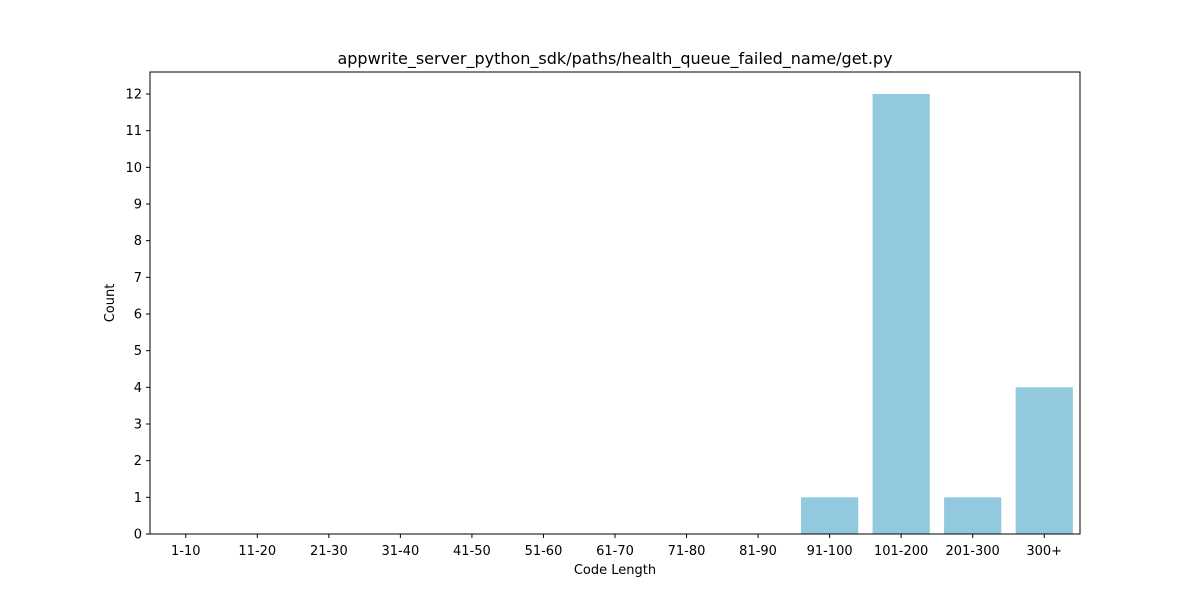 The image size is (1200, 600). Describe the element at coordinates (687, 551) in the screenshot. I see `x-tick-label: 71-80` at that location.